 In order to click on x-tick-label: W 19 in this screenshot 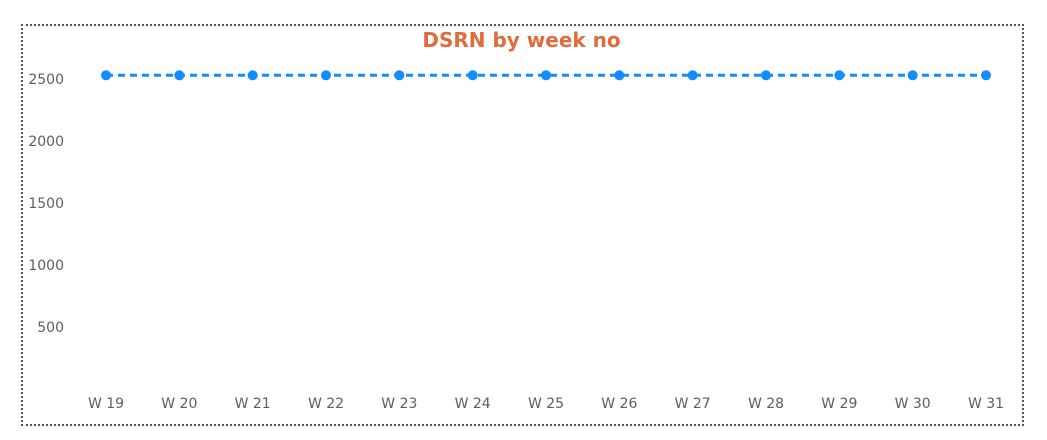, I will do `click(106, 404)`.